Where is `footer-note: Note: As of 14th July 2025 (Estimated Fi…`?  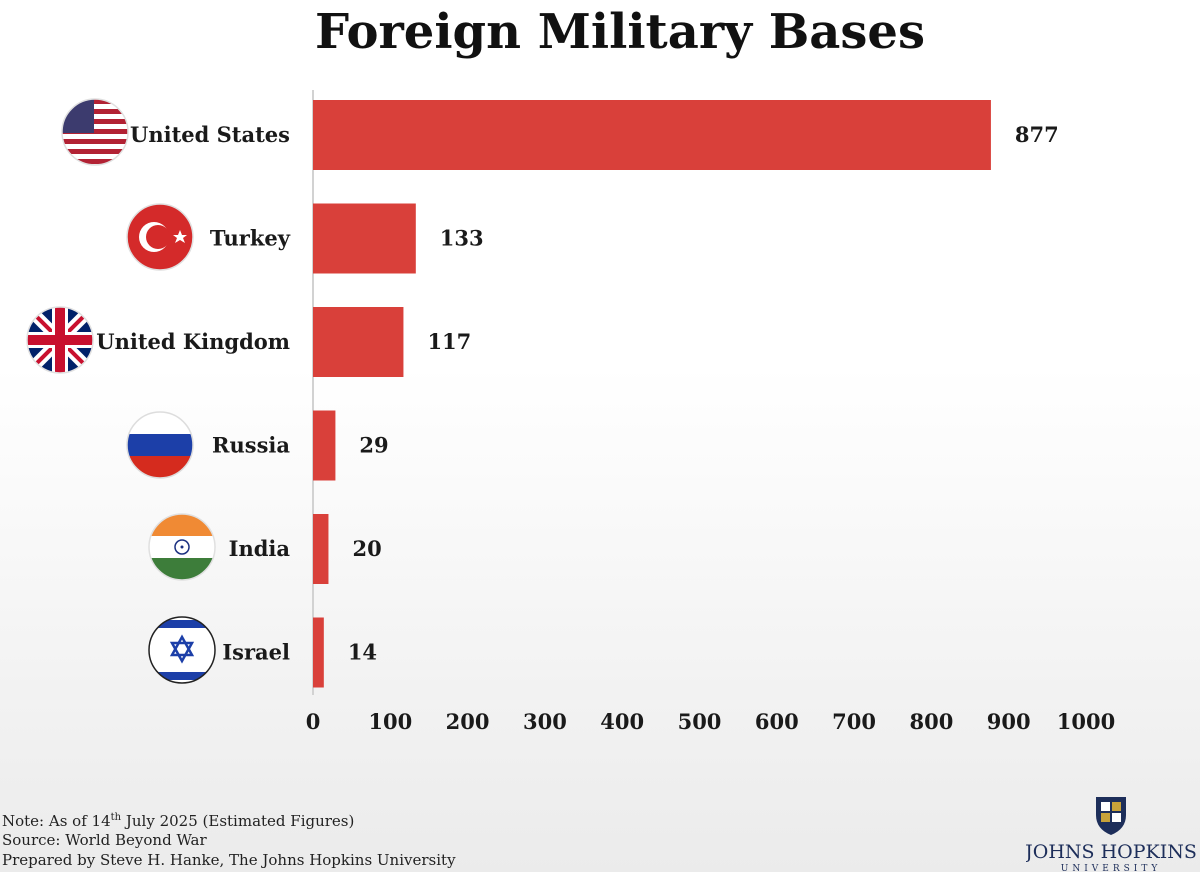 footer-note: Note: As of 14th July 2025 (Estimated Fi… is located at coordinates (178, 821).